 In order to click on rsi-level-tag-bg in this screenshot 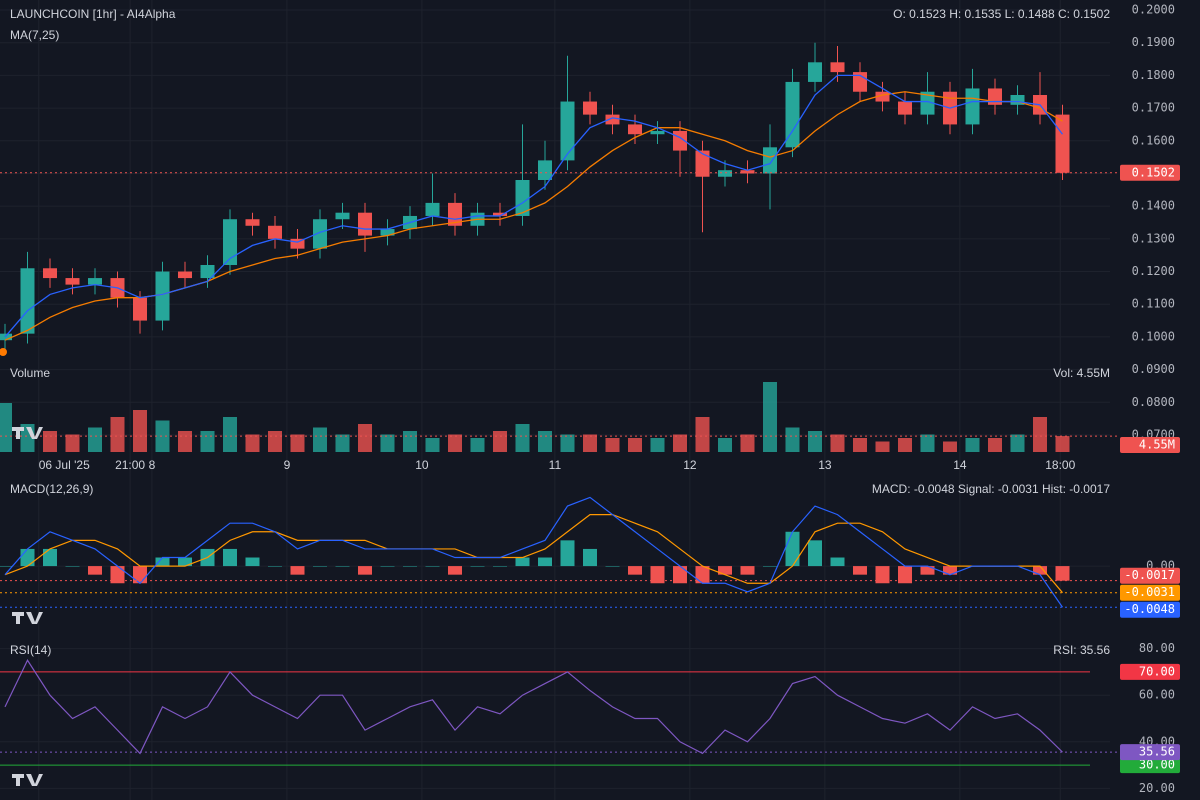, I will do `click(1150, 671)`.